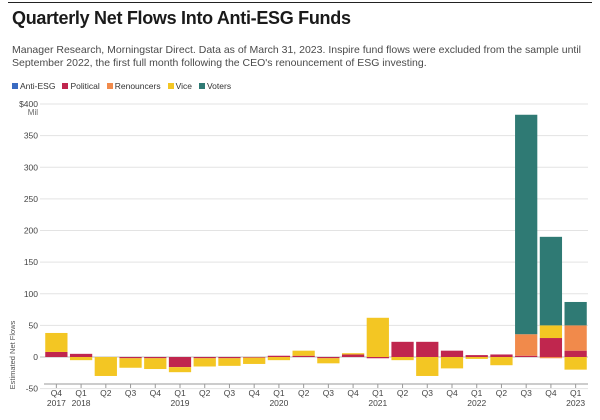 The image size is (600, 420). What do you see at coordinates (476, 358) in the screenshot?
I see `bar-vice-q1-2022` at bounding box center [476, 358].